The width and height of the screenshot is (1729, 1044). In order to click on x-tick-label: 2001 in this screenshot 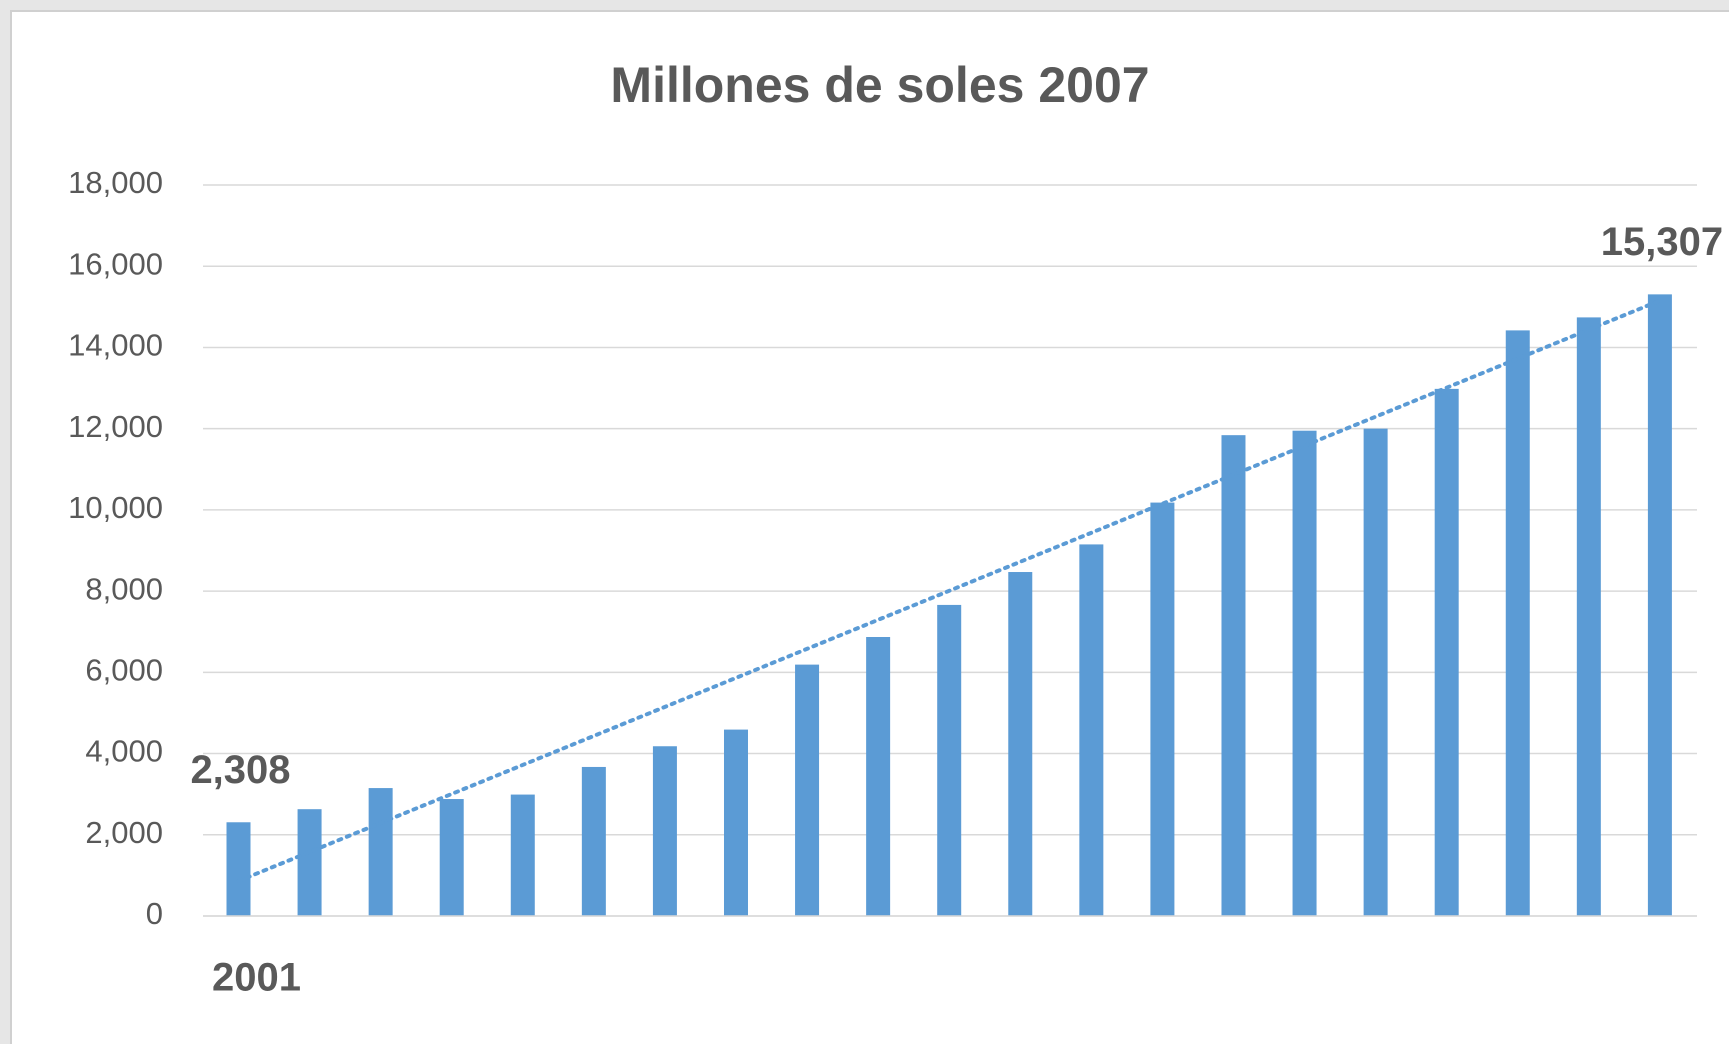, I will do `click(256, 978)`.